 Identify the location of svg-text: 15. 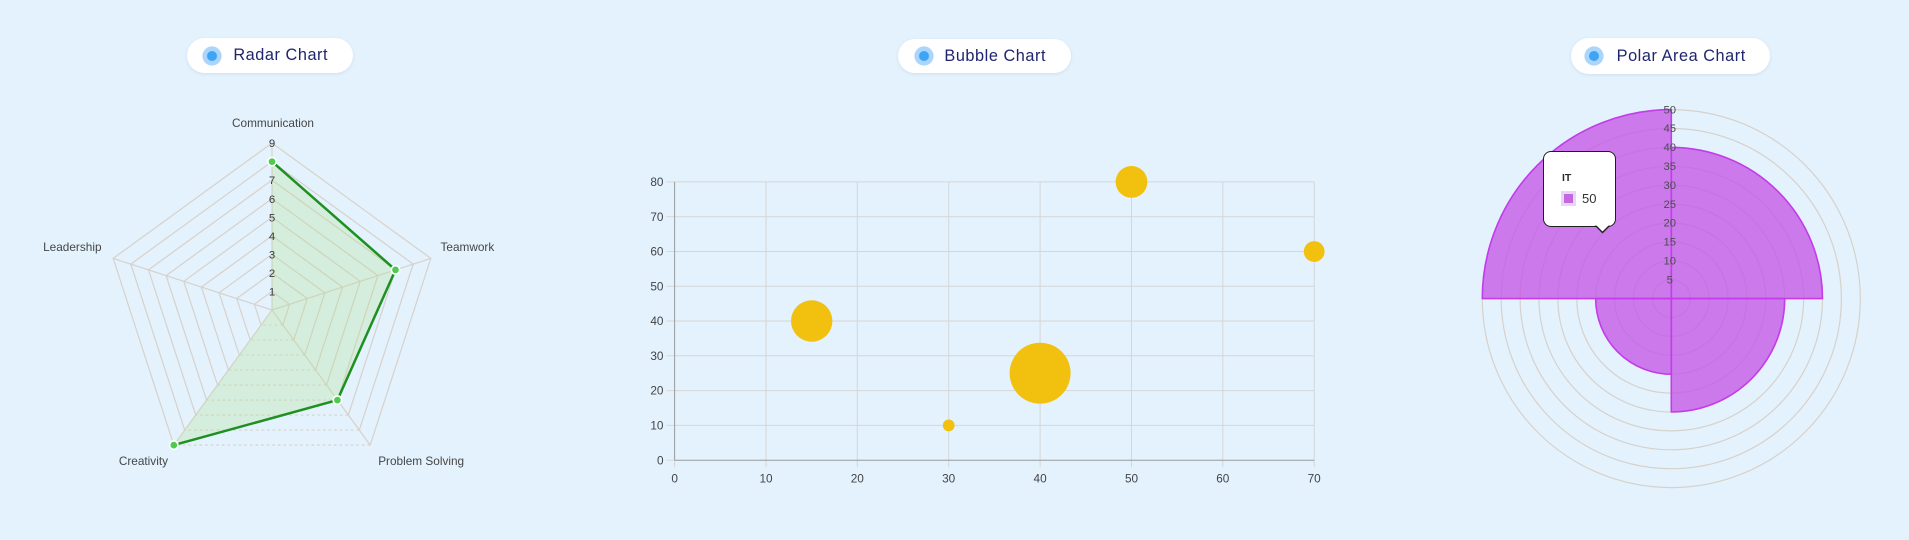
(1670, 243).